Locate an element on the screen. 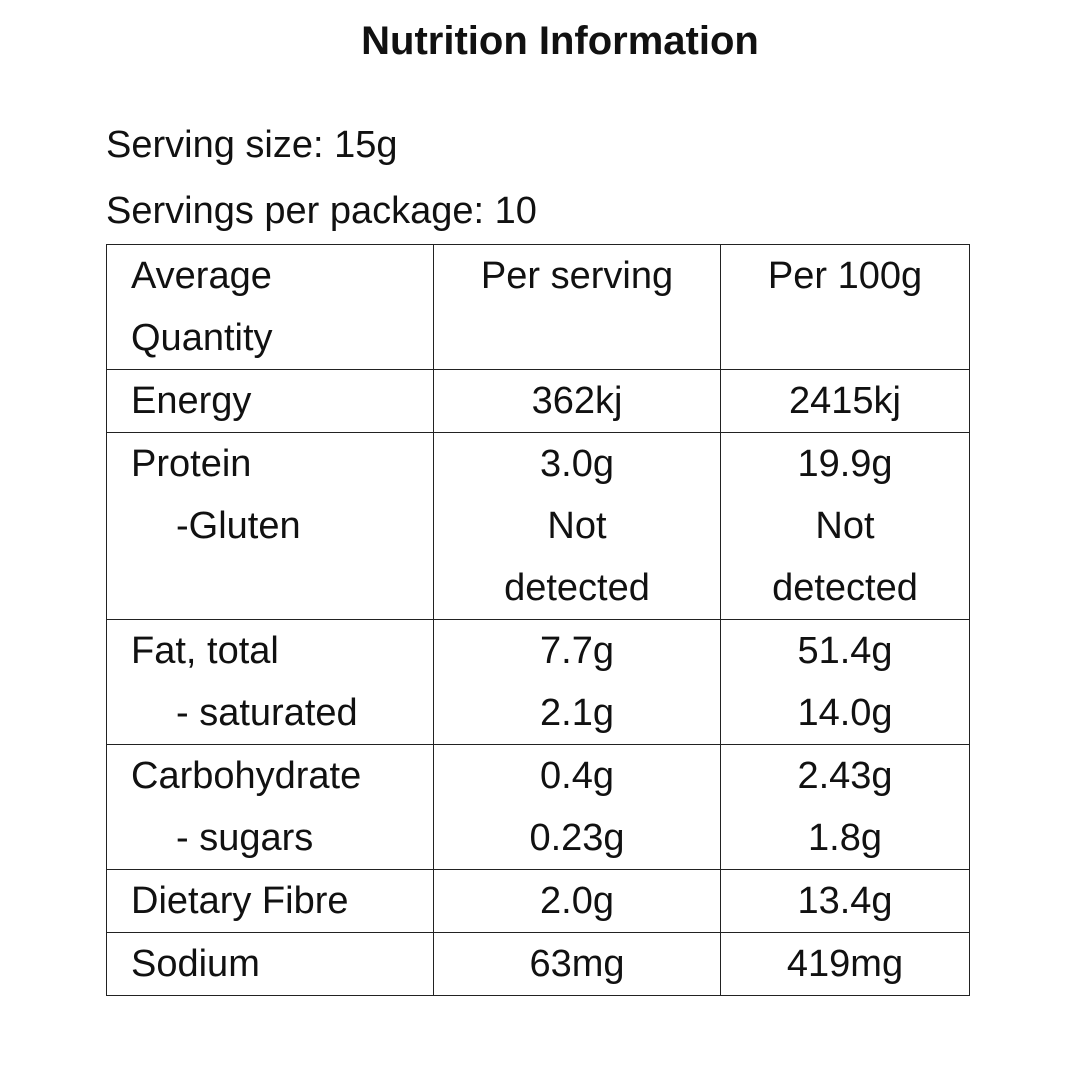 The image size is (1080, 1080). header-text: Average is located at coordinates (201, 276).